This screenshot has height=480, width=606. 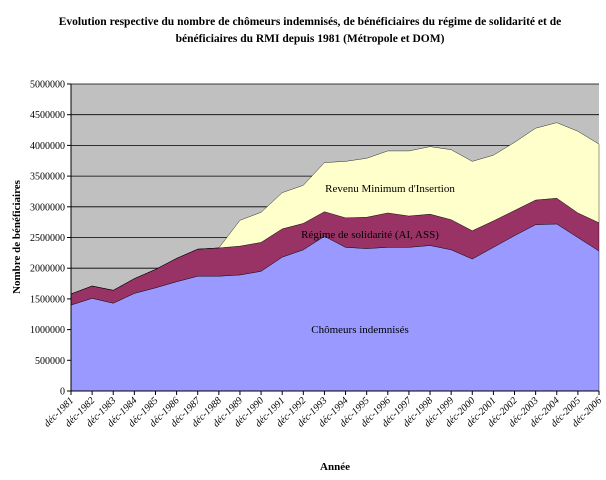 I want to click on y-tick-label: 500000, so click(x=50, y=361).